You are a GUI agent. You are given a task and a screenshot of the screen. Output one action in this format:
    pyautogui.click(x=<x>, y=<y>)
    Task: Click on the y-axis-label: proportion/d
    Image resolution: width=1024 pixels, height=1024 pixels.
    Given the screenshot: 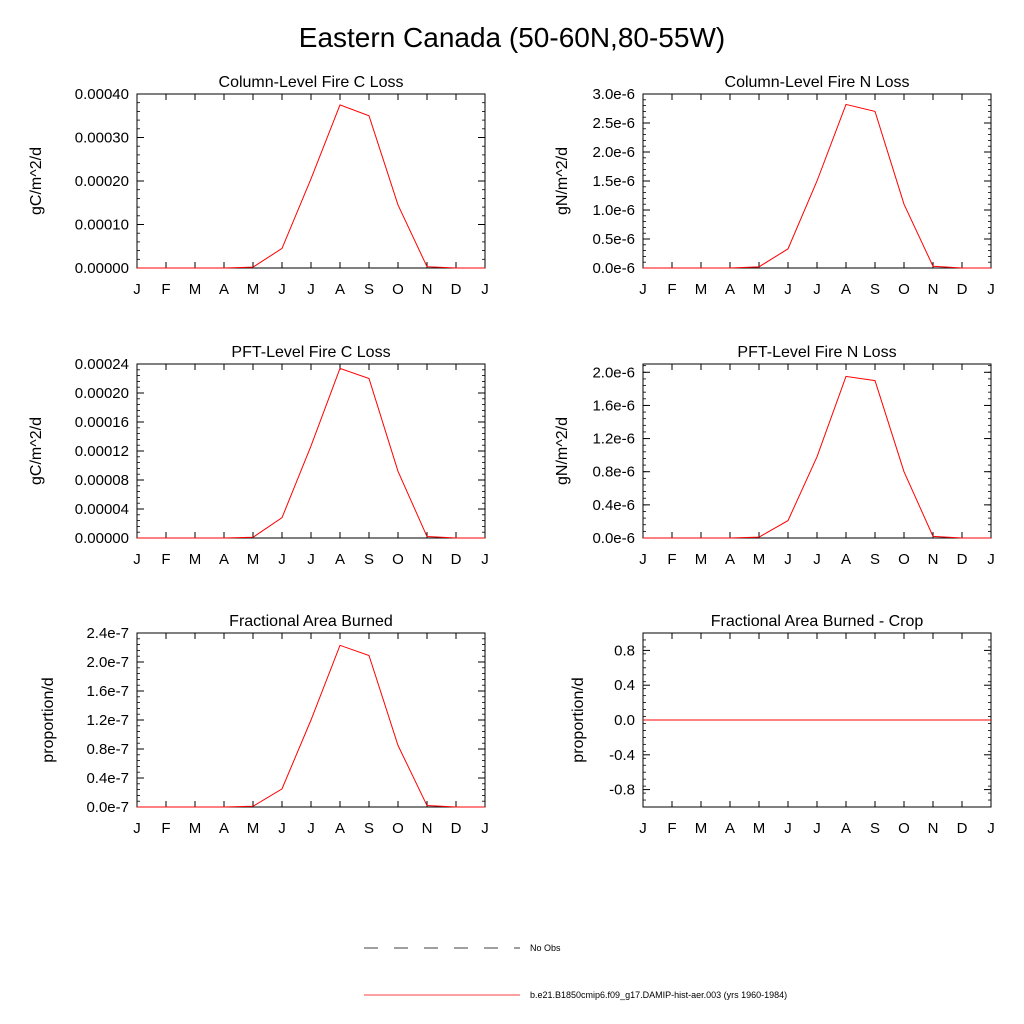 What is the action you would take?
    pyautogui.click(x=578, y=719)
    